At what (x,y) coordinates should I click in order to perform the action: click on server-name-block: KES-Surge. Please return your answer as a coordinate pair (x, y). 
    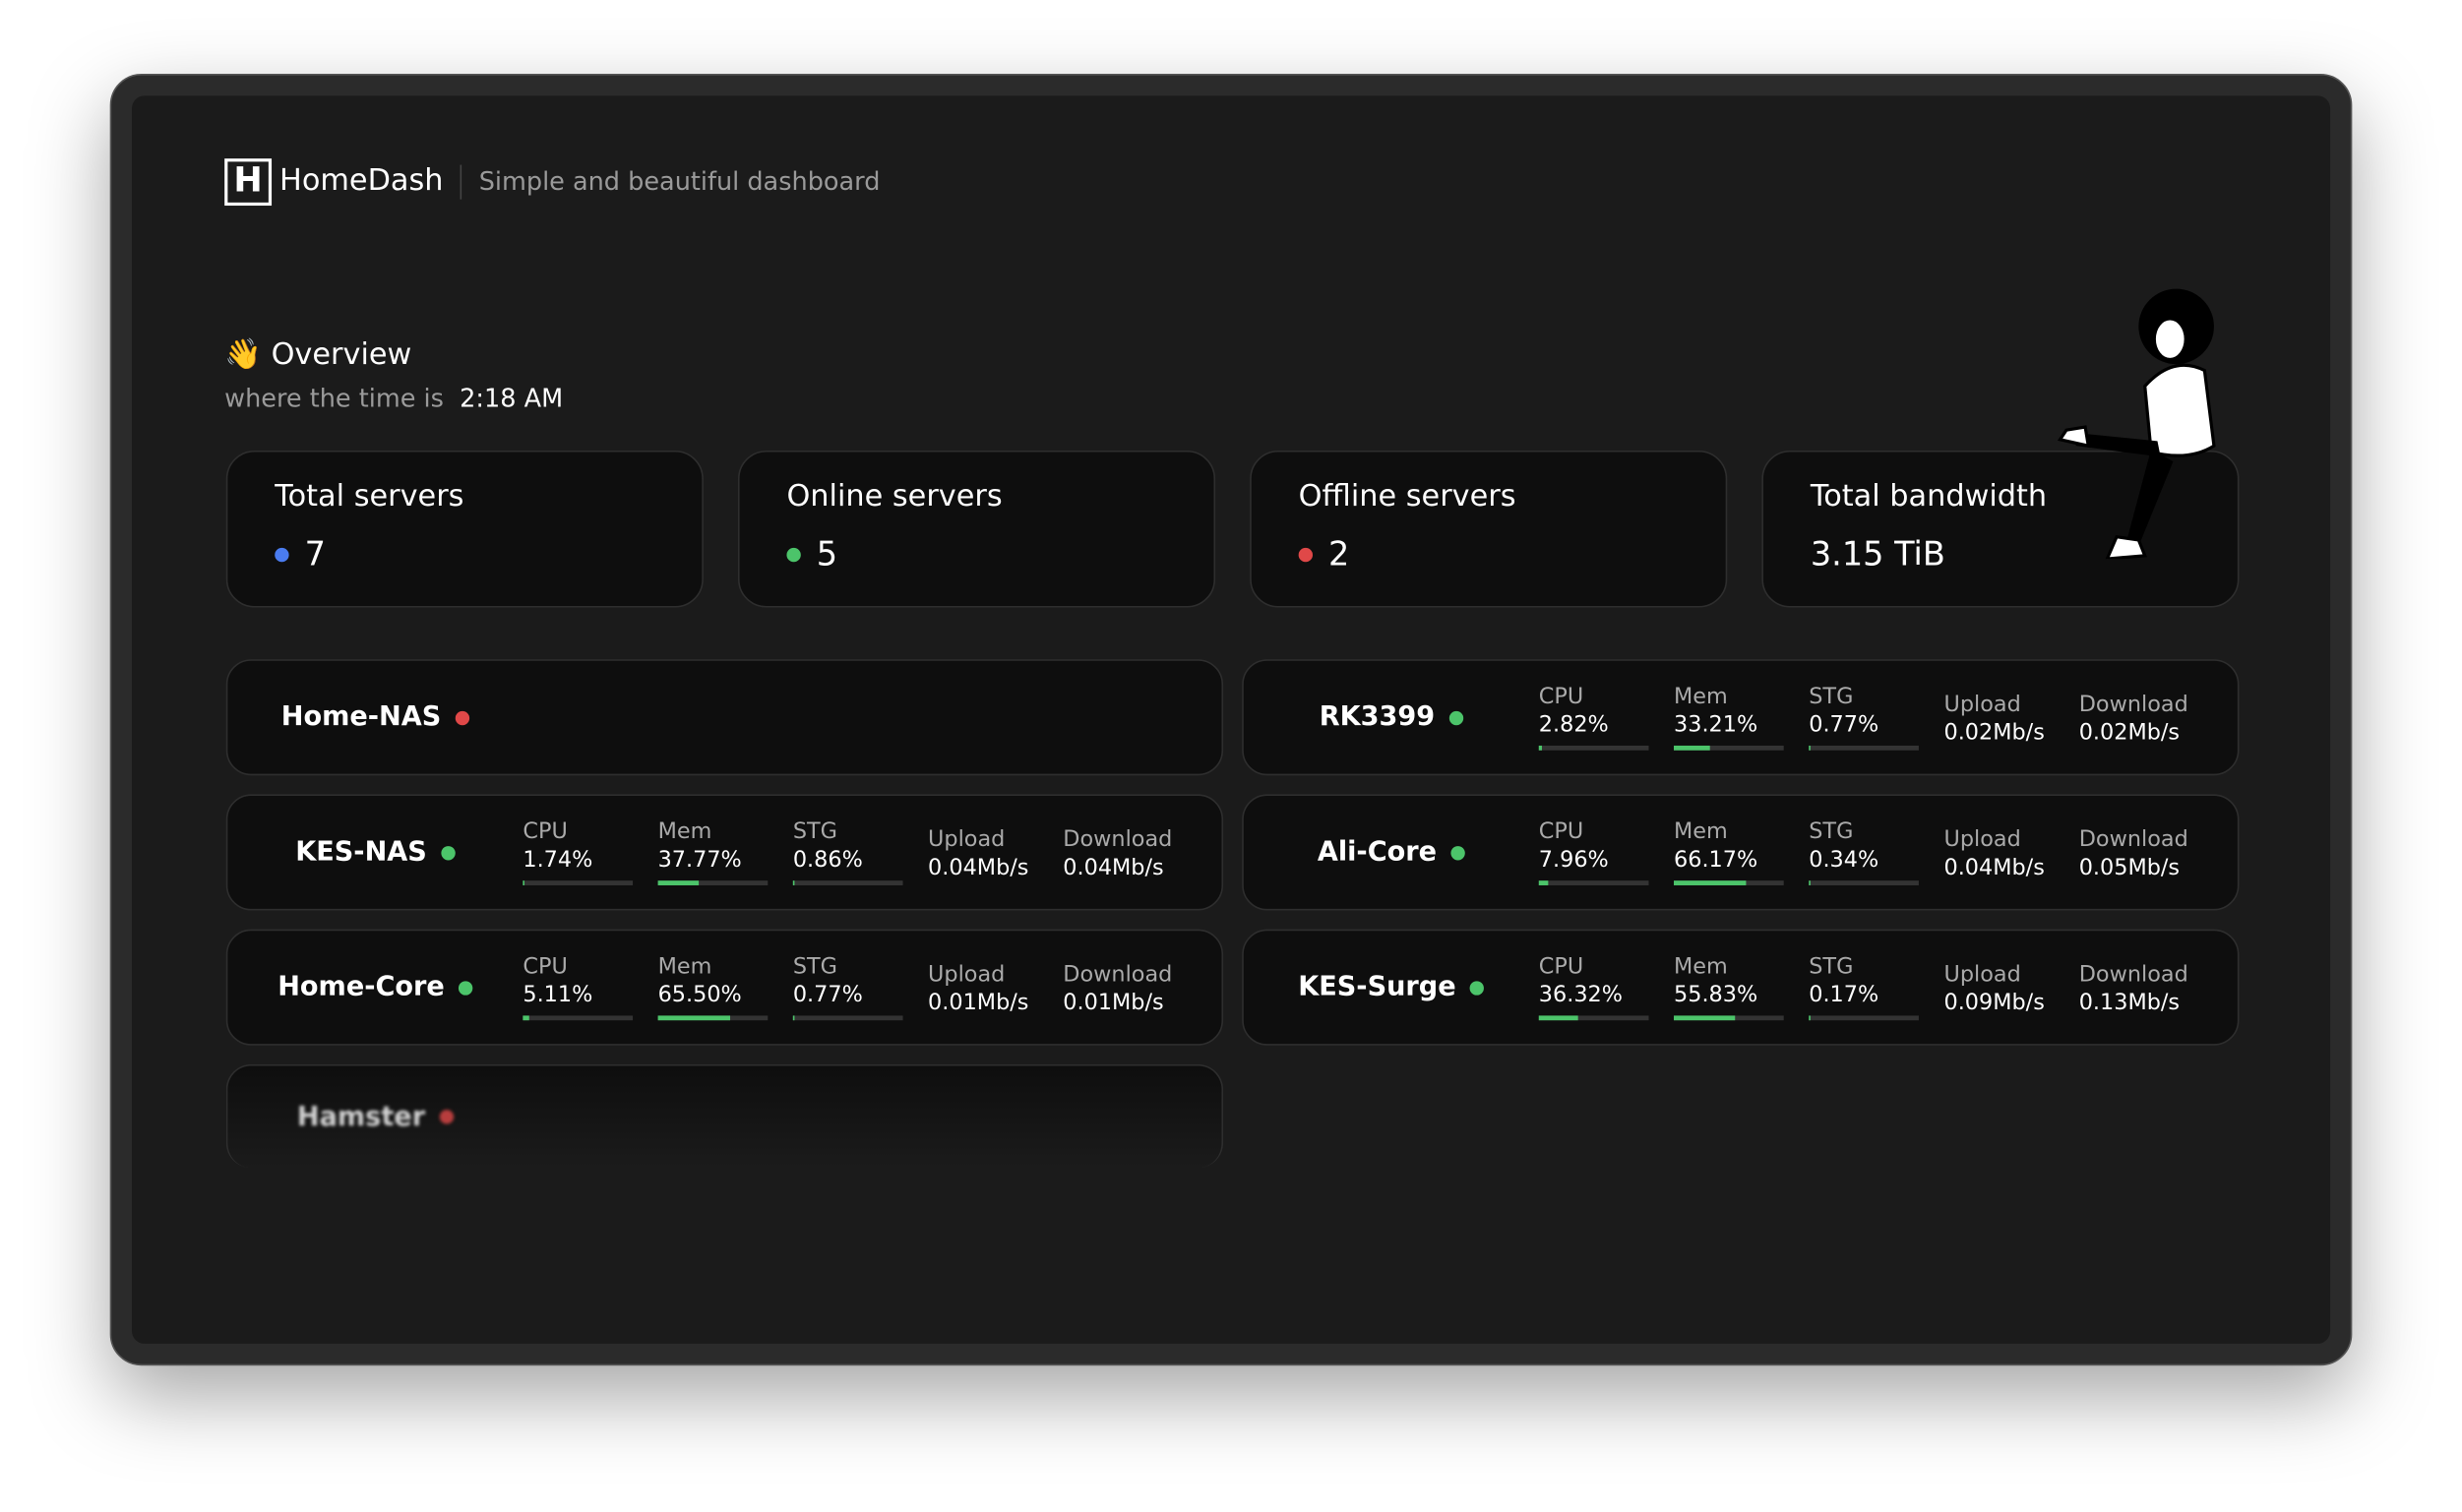
    Looking at the image, I should click on (1391, 988).